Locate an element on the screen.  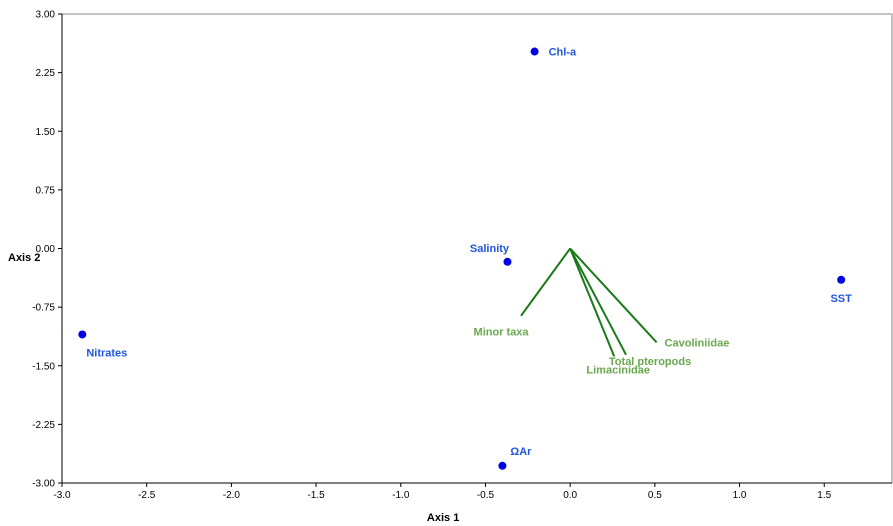
y-tick-label: 2.25 is located at coordinates (46, 73).